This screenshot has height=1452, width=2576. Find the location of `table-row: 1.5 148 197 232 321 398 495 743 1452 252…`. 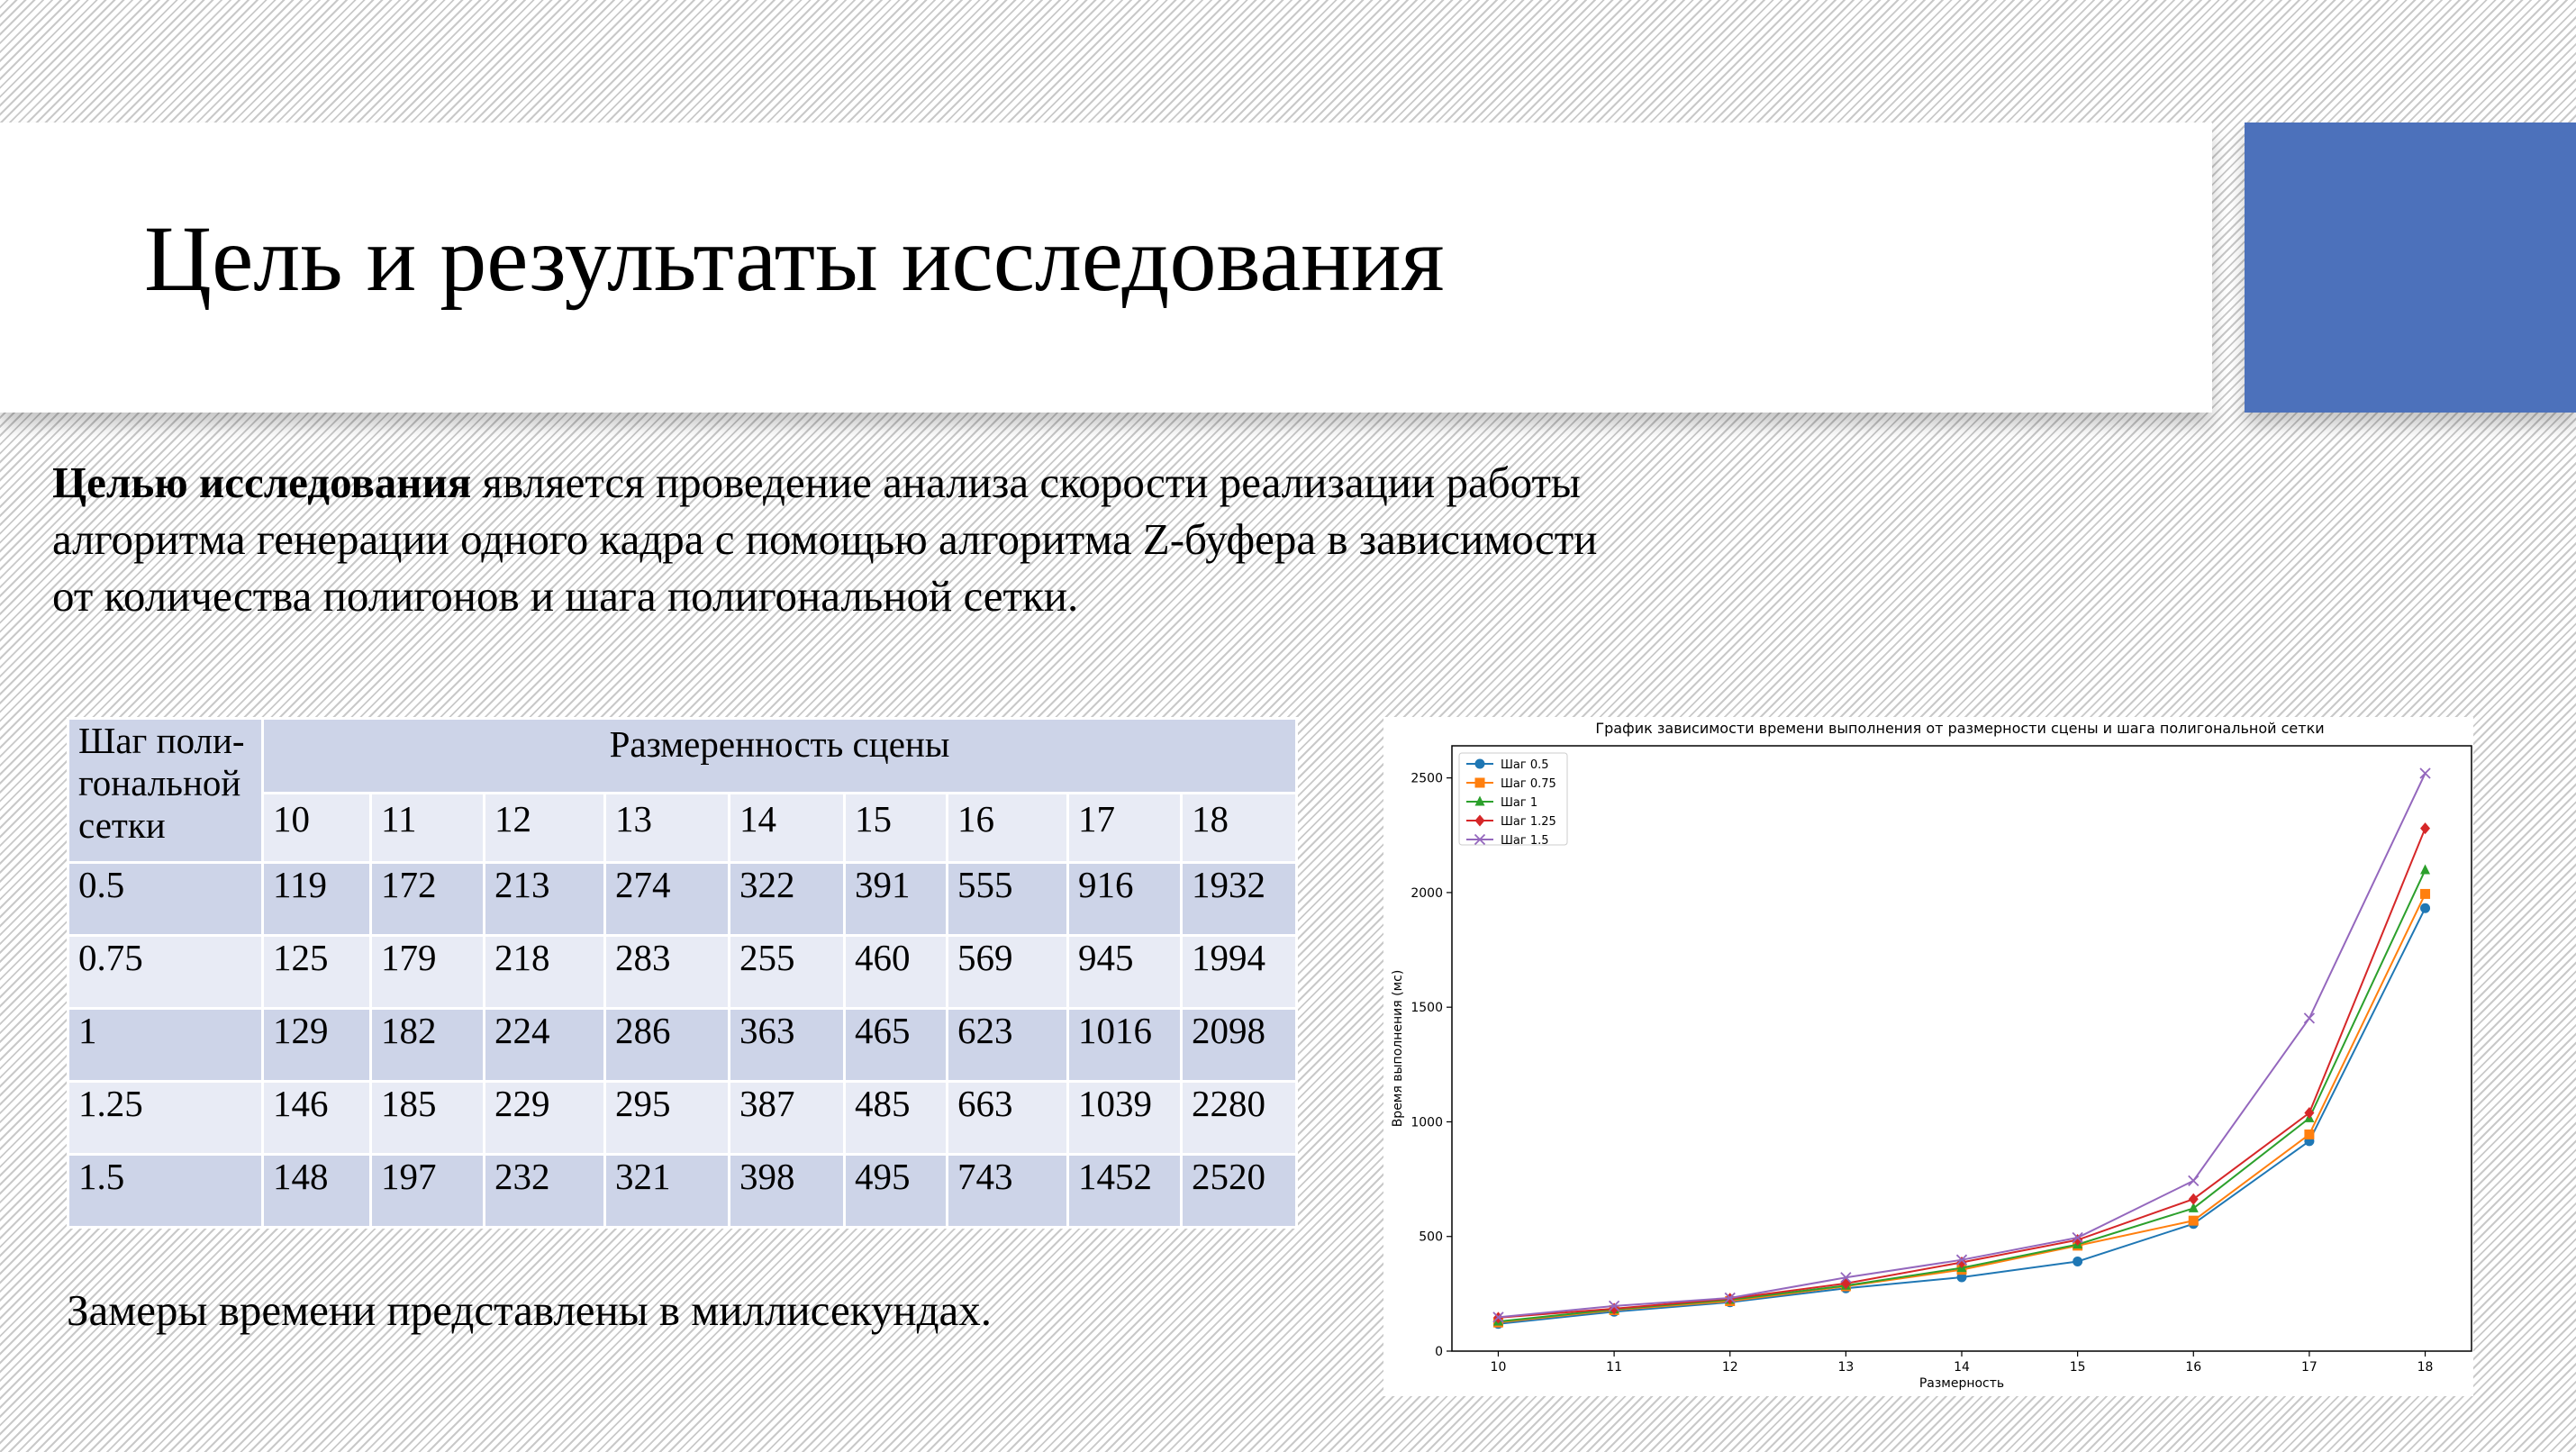

table-row: 1.5 148 197 232 321 398 495 743 1452 252… is located at coordinates (683, 1191).